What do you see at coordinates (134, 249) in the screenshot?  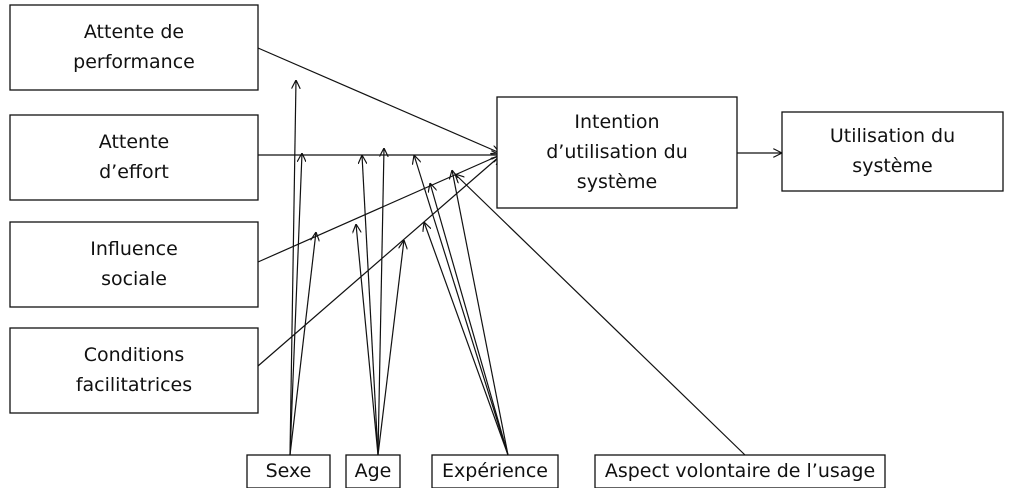 I see `node-label: Influence` at bounding box center [134, 249].